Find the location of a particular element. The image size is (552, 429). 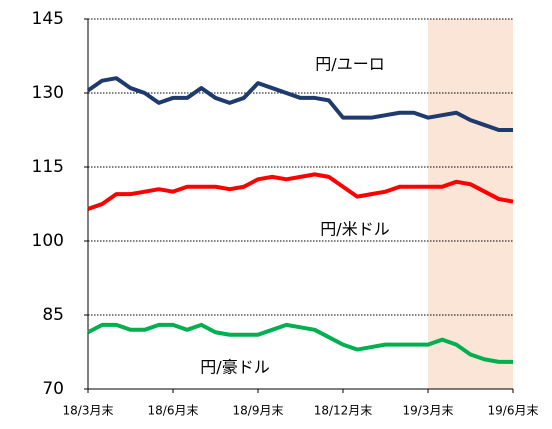

x-tick-label: 18/9月末 is located at coordinates (258, 411).